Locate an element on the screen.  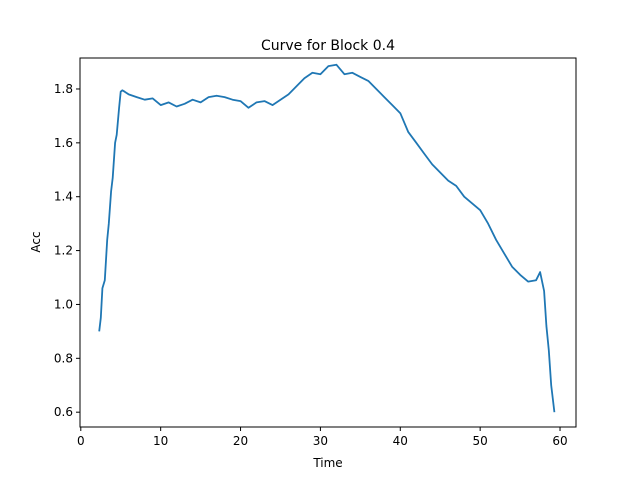
x-tick-label: 10 is located at coordinates (160, 441).